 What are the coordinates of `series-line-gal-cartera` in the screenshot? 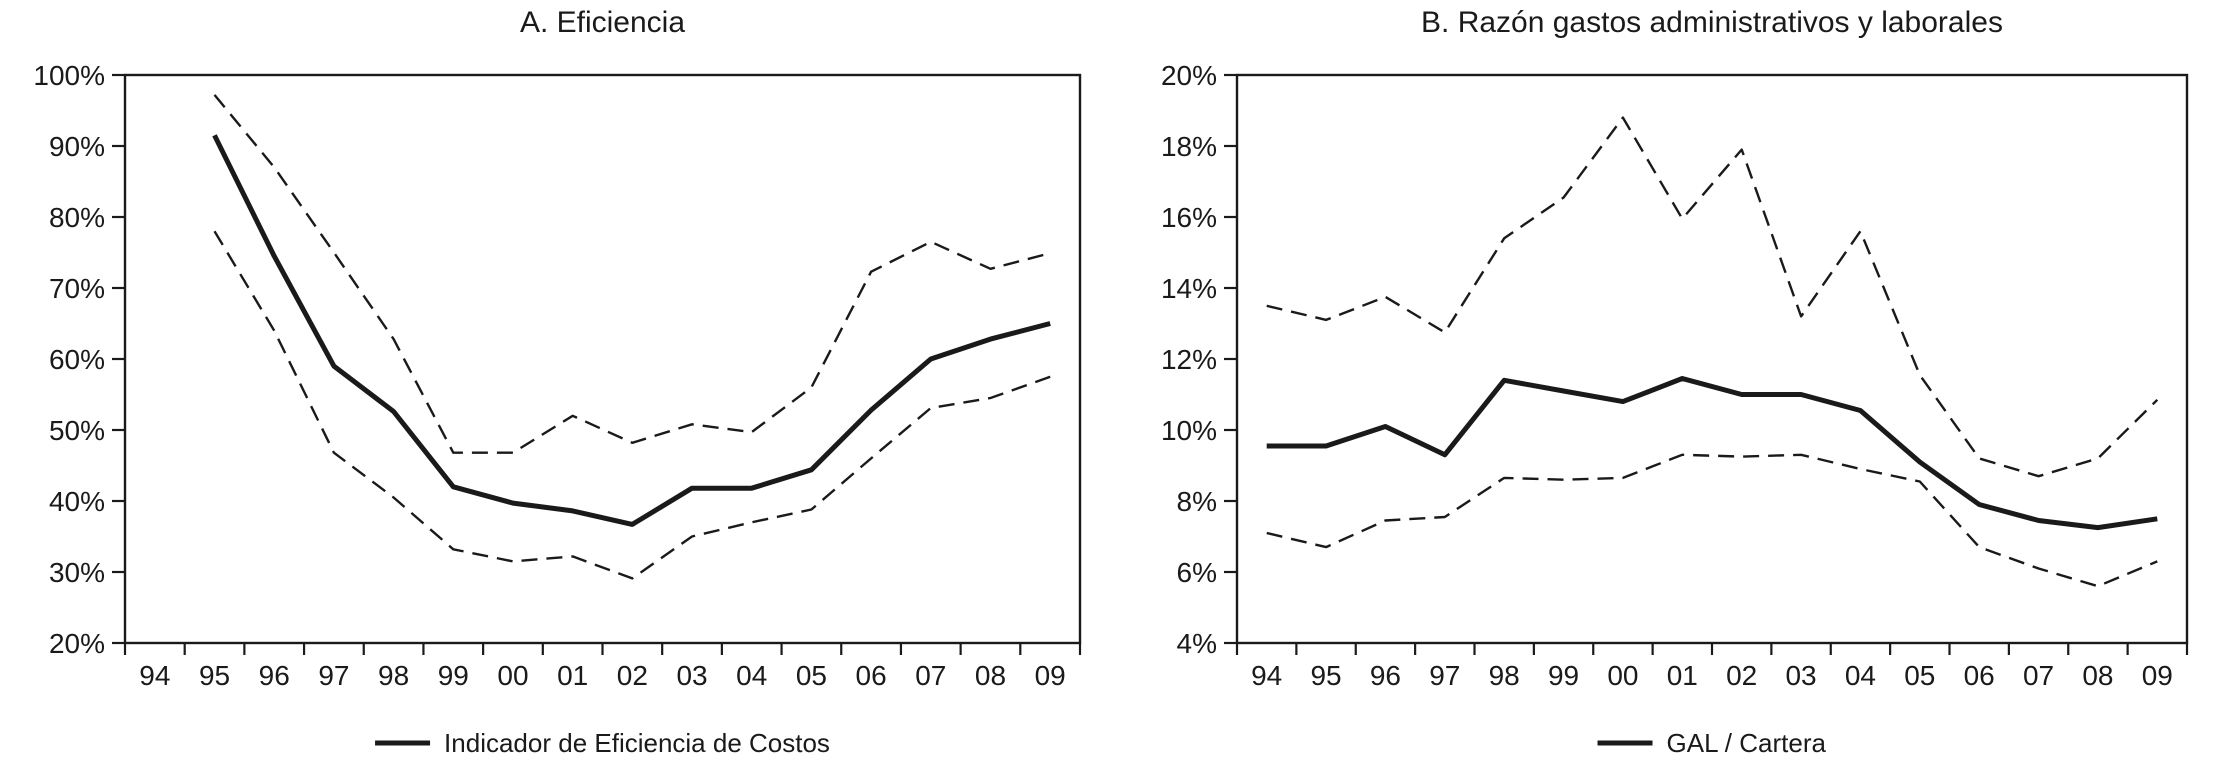 It's located at (1712, 453).